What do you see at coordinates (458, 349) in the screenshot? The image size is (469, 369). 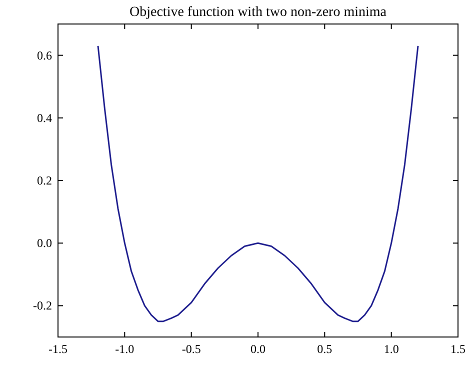 I see `x-tick-label: 1.5` at bounding box center [458, 349].